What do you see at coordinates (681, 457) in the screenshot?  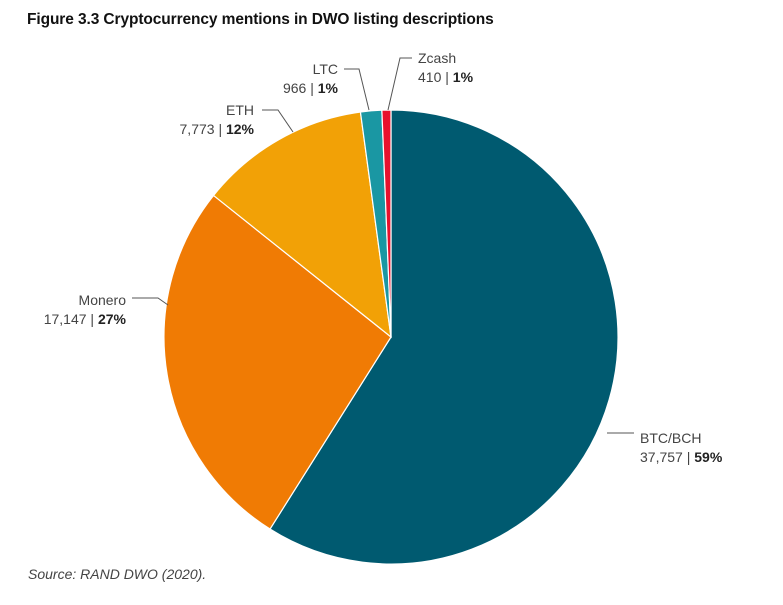 I see `slice-label-value-btc-bch: 37,757 | 59%` at bounding box center [681, 457].